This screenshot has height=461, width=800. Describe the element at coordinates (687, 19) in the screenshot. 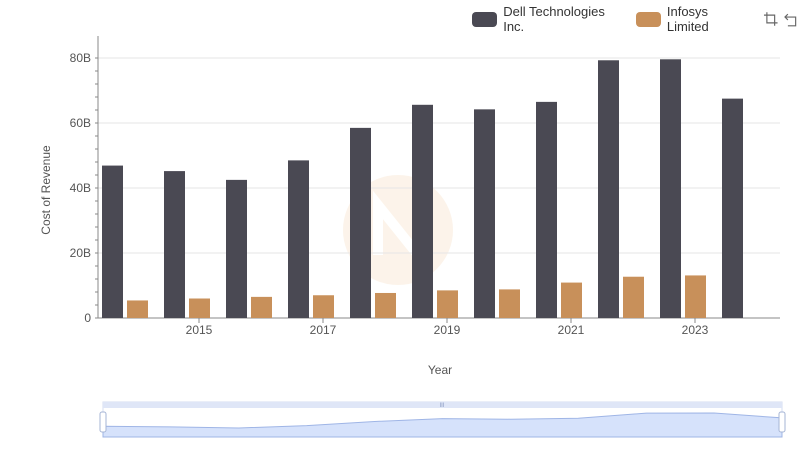

I see `legend-label-infosys: Infosys Limited` at that location.